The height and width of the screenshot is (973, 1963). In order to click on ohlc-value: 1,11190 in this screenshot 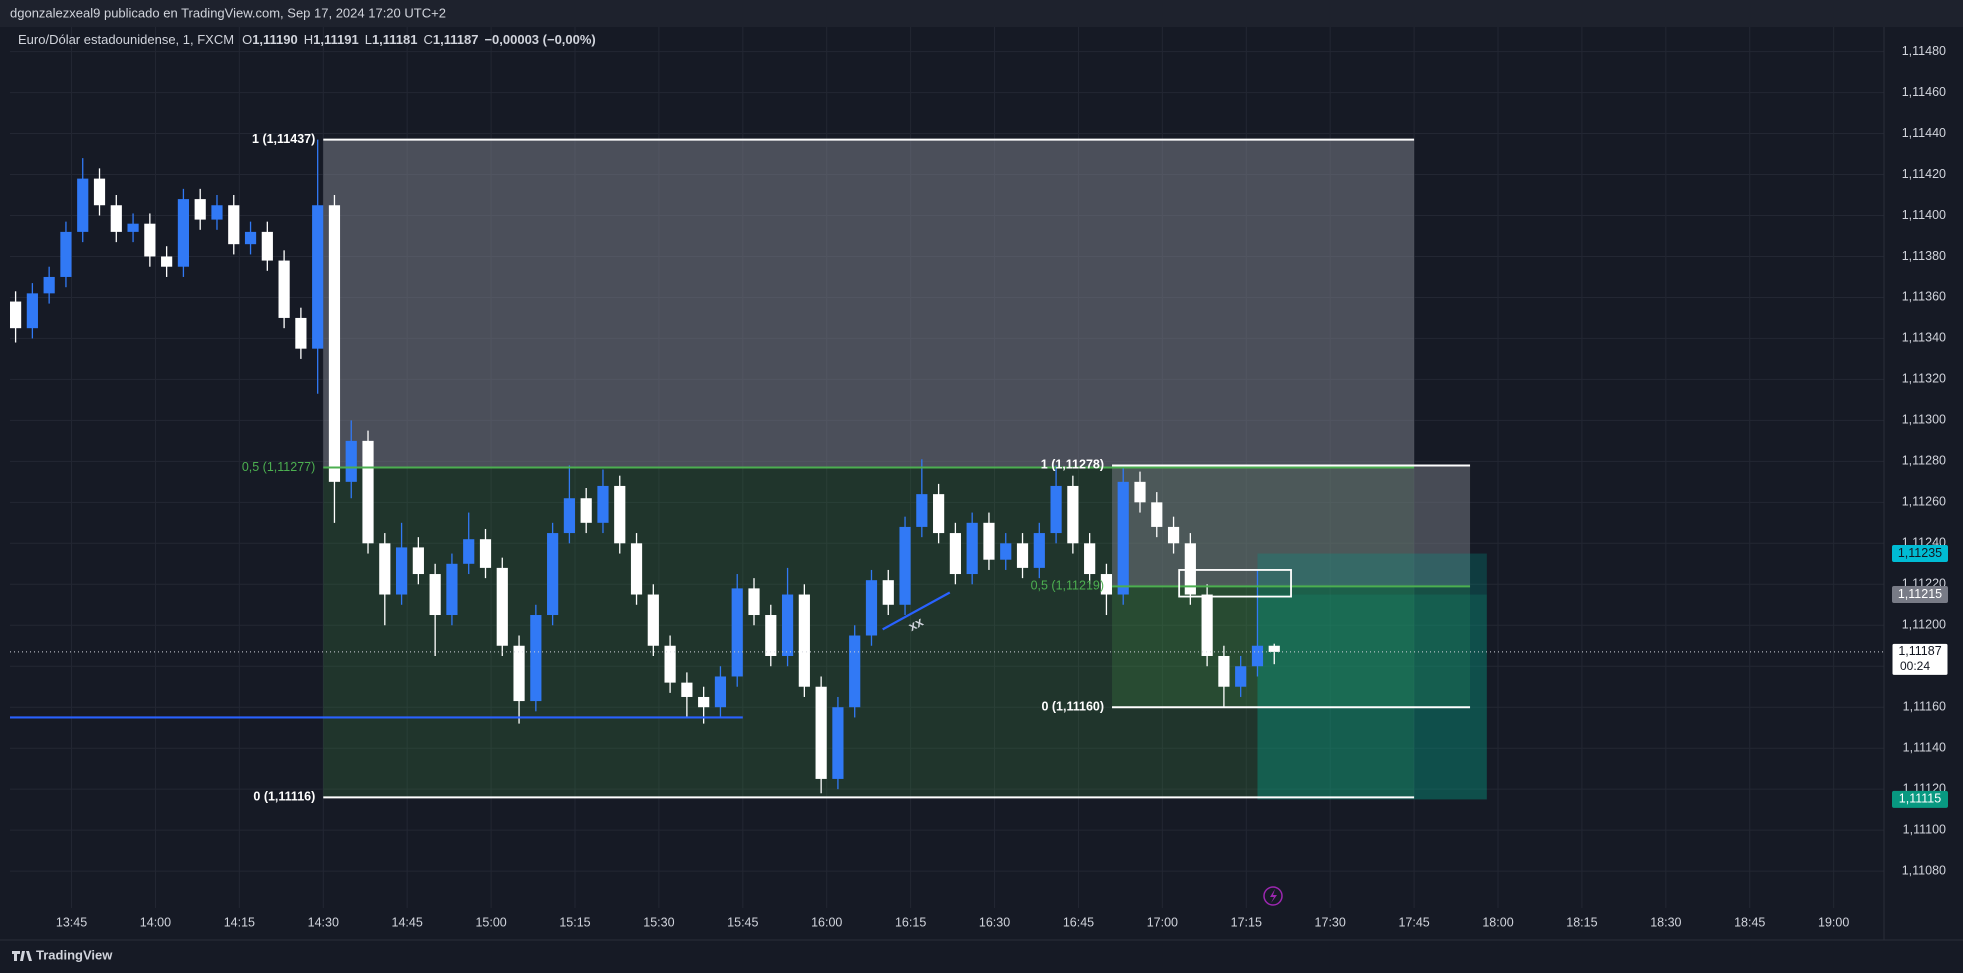, I will do `click(275, 39)`.